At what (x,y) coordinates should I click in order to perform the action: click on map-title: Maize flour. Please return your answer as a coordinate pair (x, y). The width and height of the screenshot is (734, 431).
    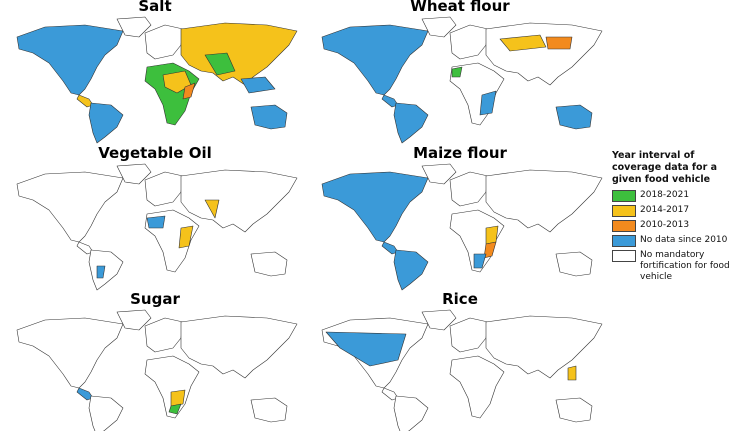
    Looking at the image, I should click on (460, 153).